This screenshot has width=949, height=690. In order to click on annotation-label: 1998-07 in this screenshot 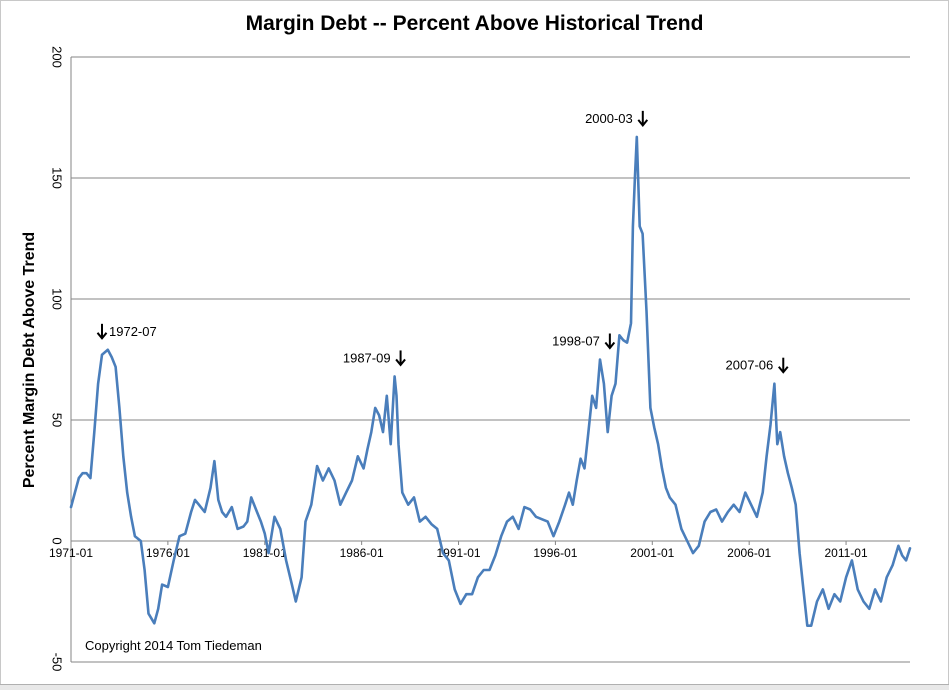, I will do `click(576, 341)`.